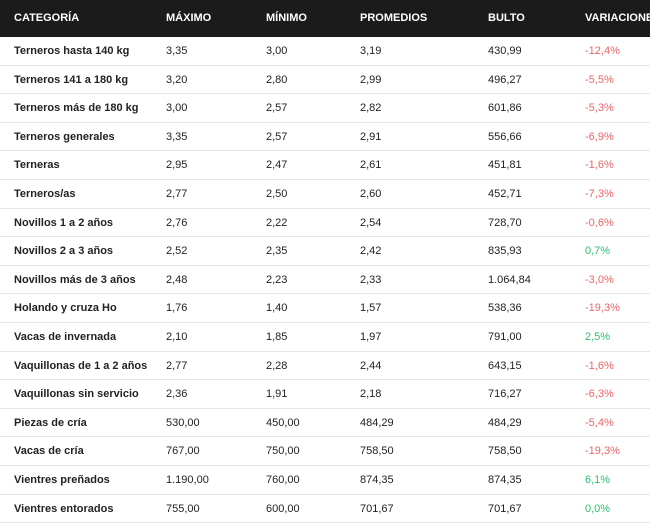 The image size is (650, 523). What do you see at coordinates (76, 394) in the screenshot?
I see `category-cell: Vaquillonas sin servicio` at bounding box center [76, 394].